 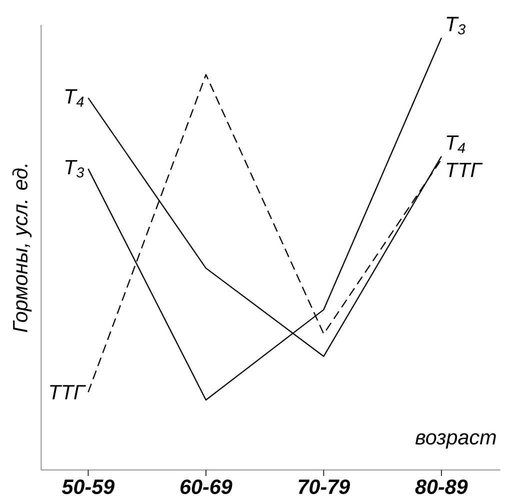 I want to click on x-tick-label: 60-69, so click(x=206, y=486).